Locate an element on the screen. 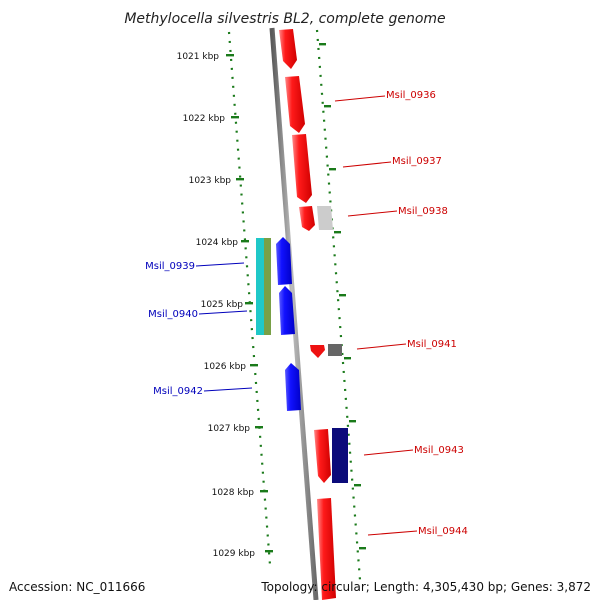  ruler-right is located at coordinates (340, 305).